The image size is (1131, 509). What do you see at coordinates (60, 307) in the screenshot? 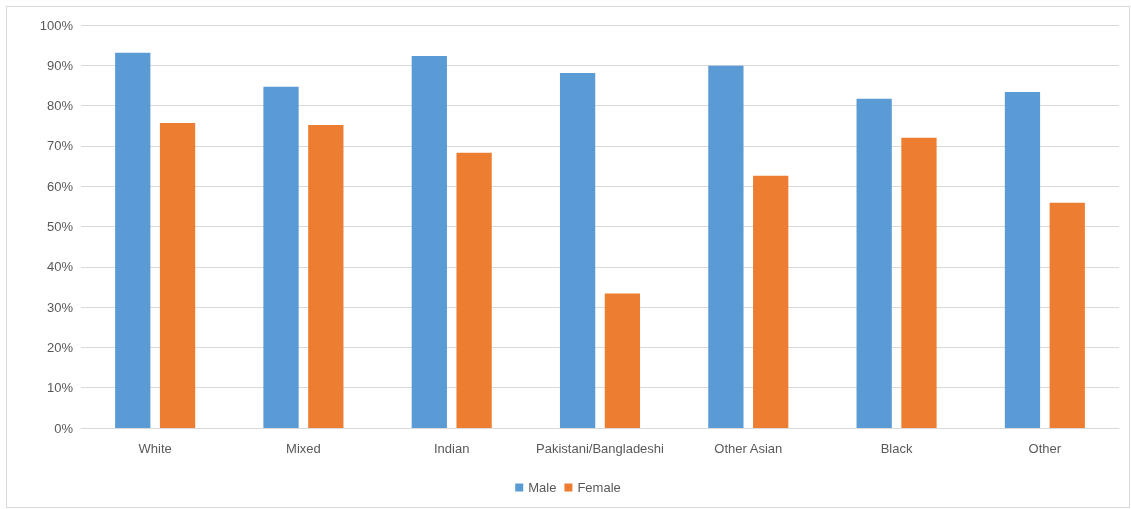
I see `y-tick-label: 30%` at bounding box center [60, 307].